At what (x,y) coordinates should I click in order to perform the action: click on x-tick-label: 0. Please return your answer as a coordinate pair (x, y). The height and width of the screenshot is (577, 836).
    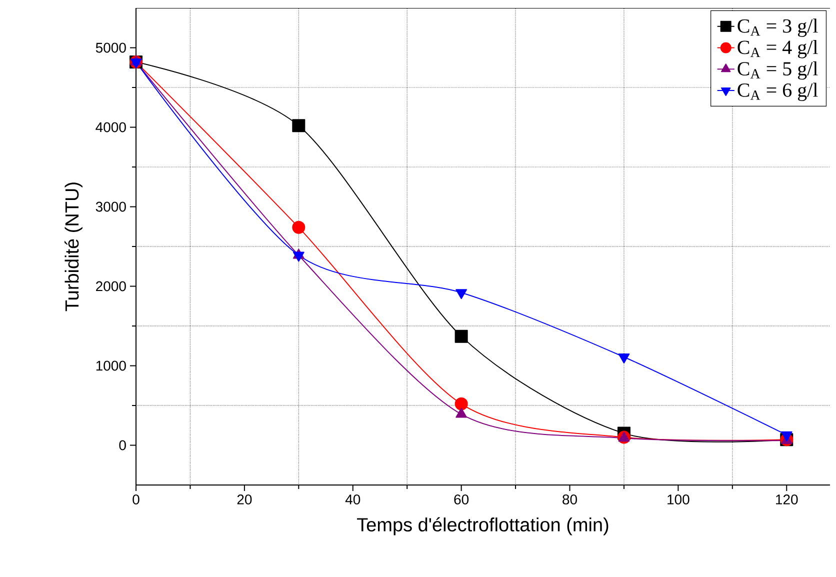
    Looking at the image, I should click on (136, 499).